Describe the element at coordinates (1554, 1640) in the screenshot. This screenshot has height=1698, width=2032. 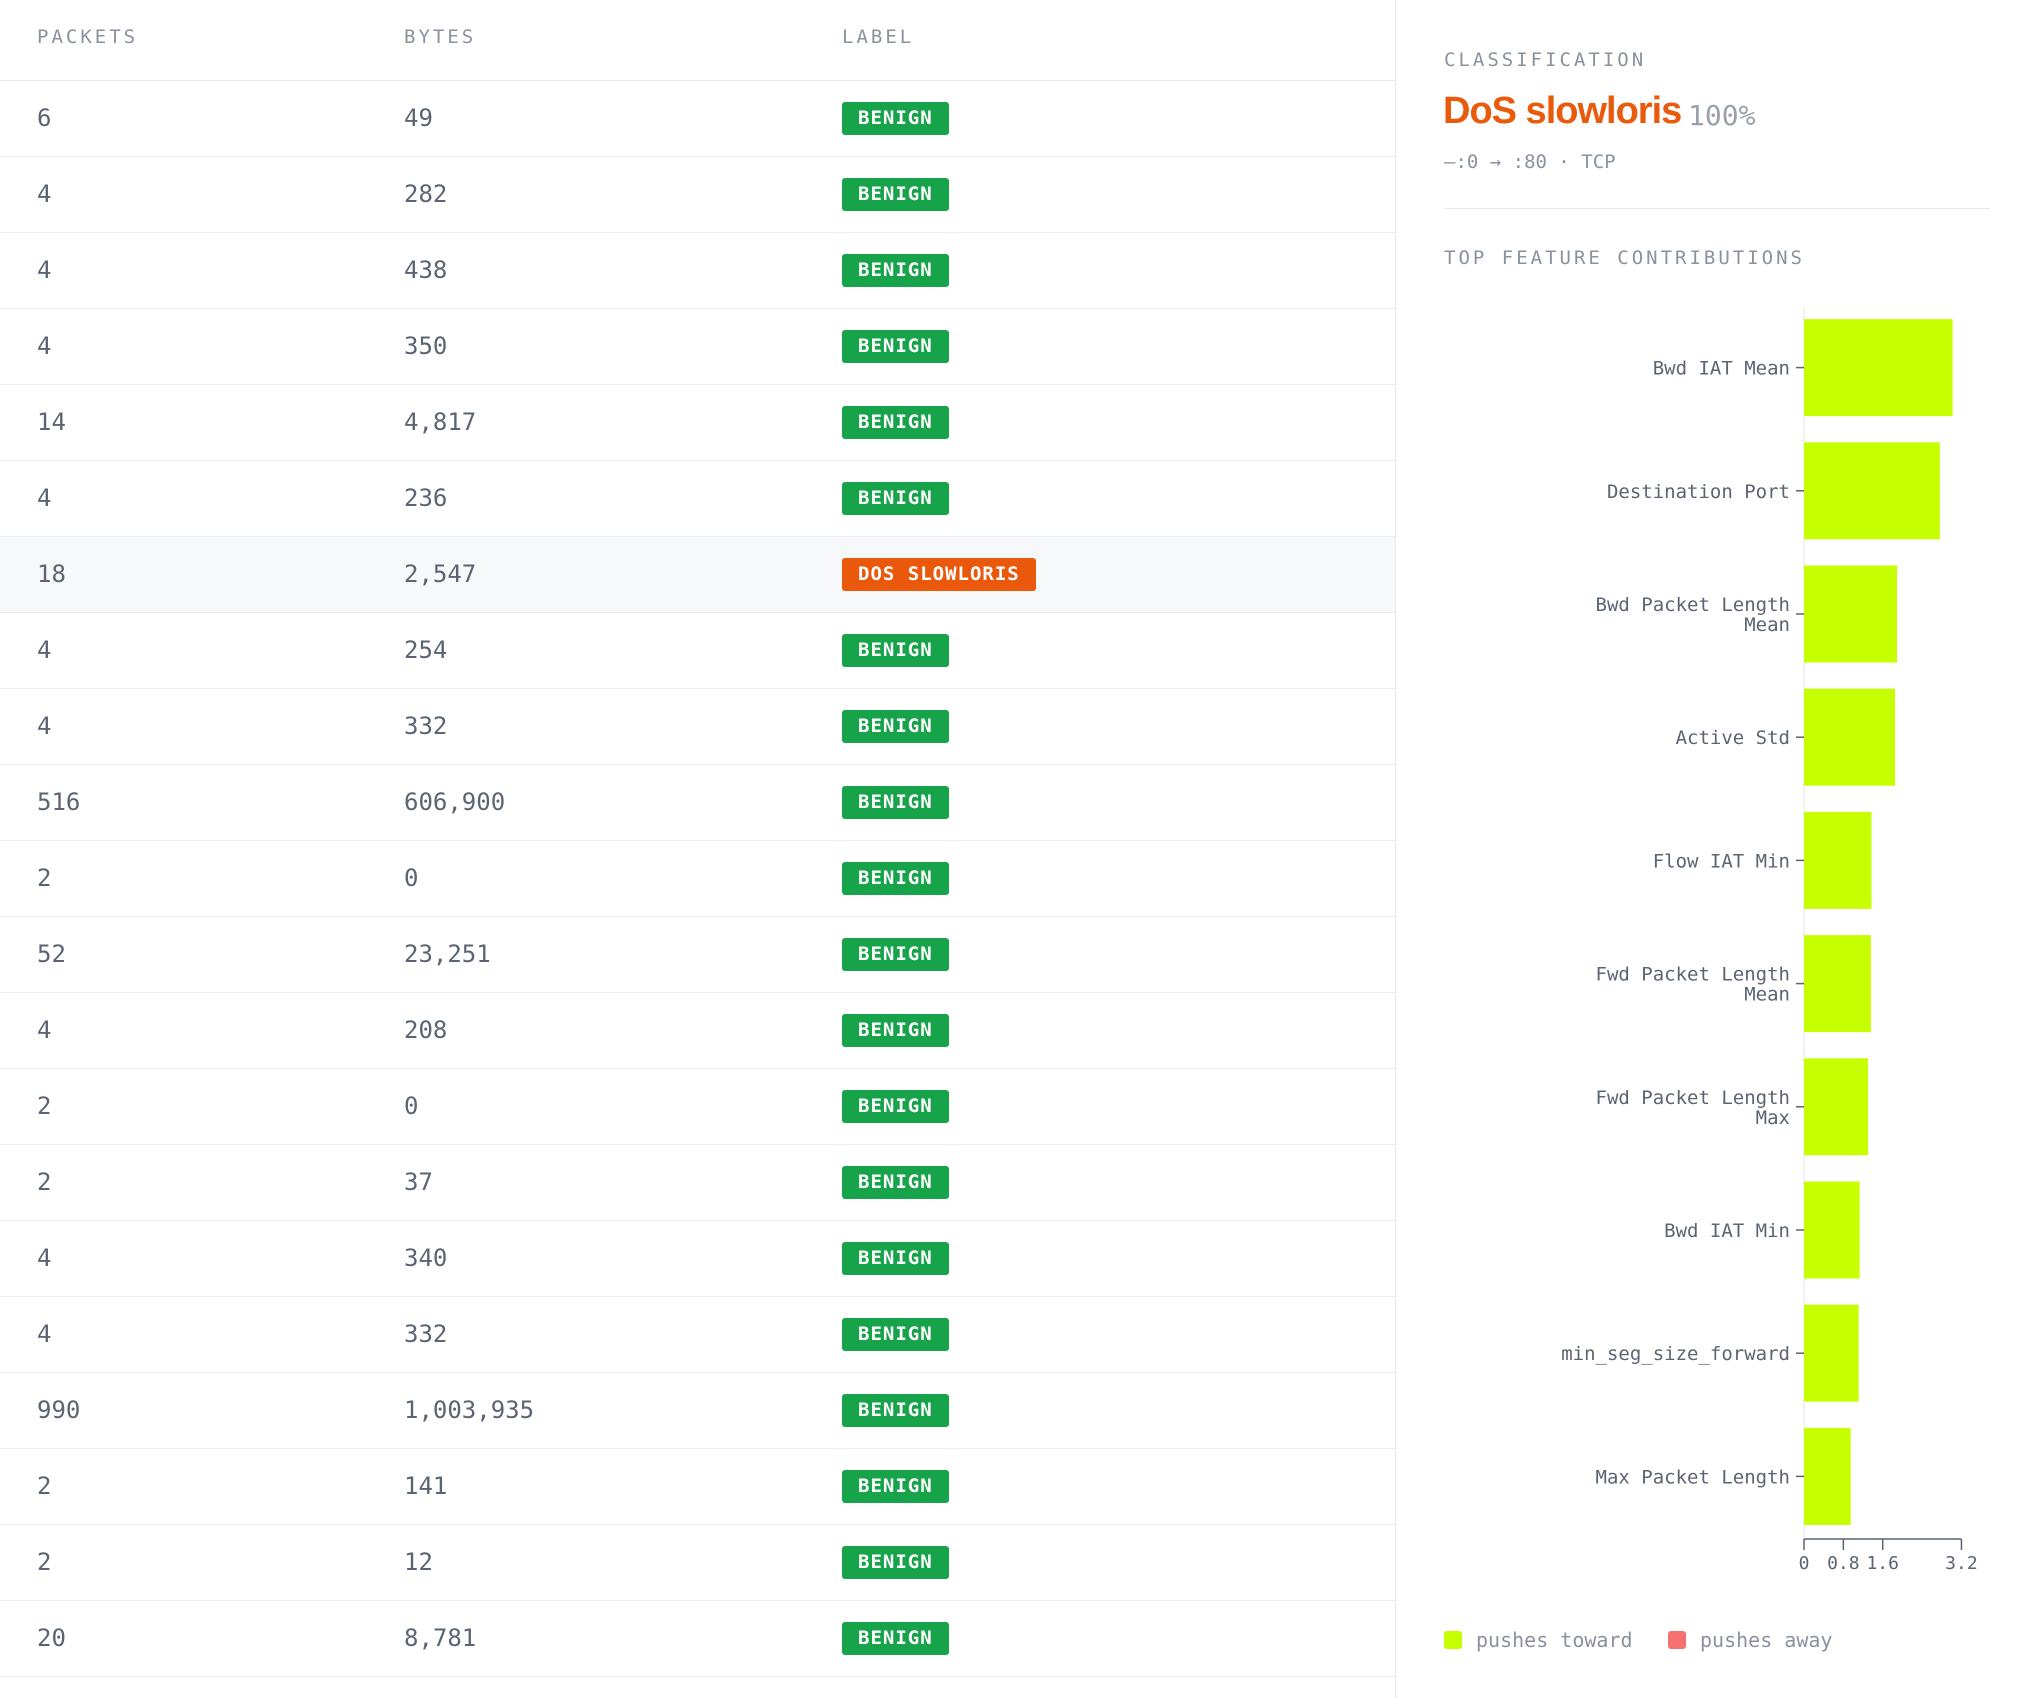
I see `legend-toward-label: pushes toward` at that location.